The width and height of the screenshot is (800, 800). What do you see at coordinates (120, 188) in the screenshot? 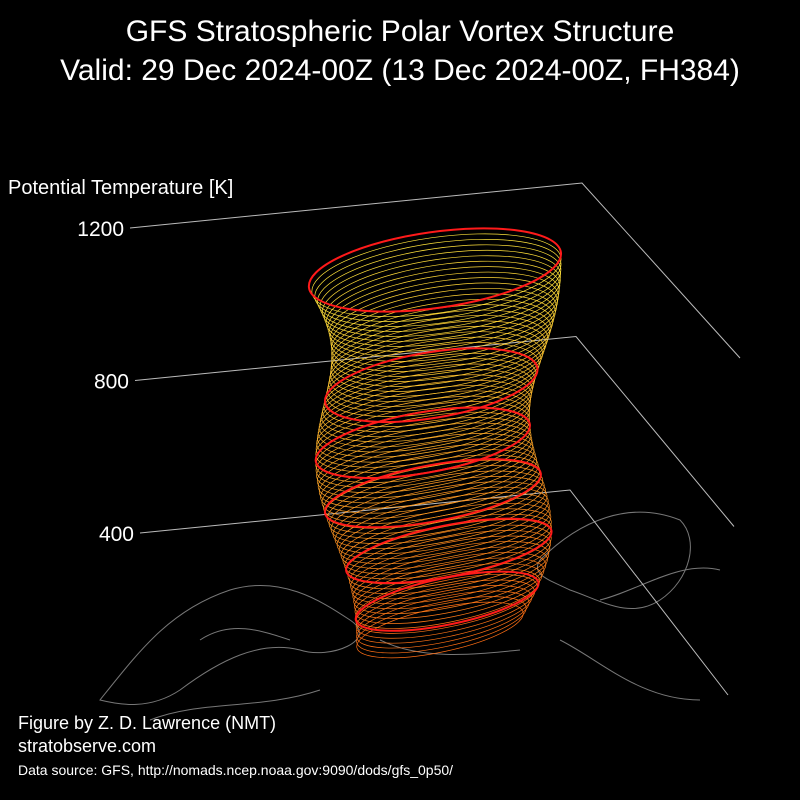
I see `z-axis-label: Potential Temperature [K]` at bounding box center [120, 188].